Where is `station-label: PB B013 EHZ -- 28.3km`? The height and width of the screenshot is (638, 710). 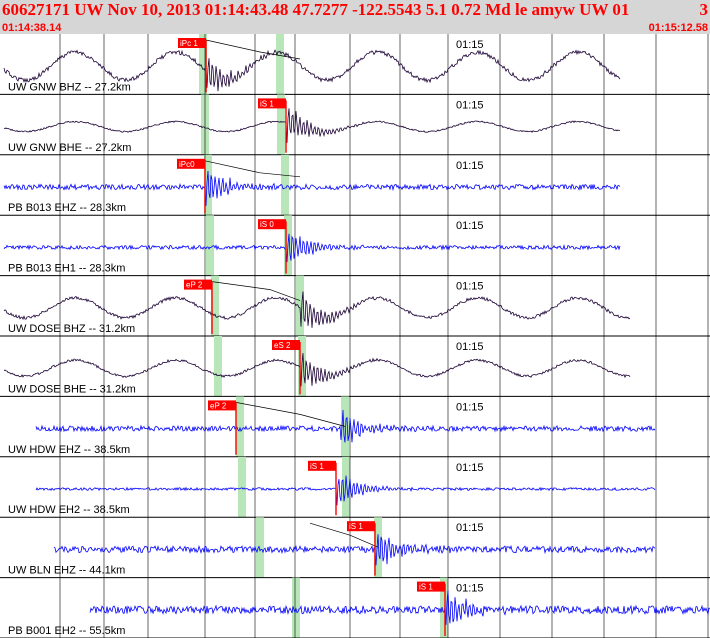 station-label: PB B013 EHZ -- 28.3km is located at coordinates (67, 208).